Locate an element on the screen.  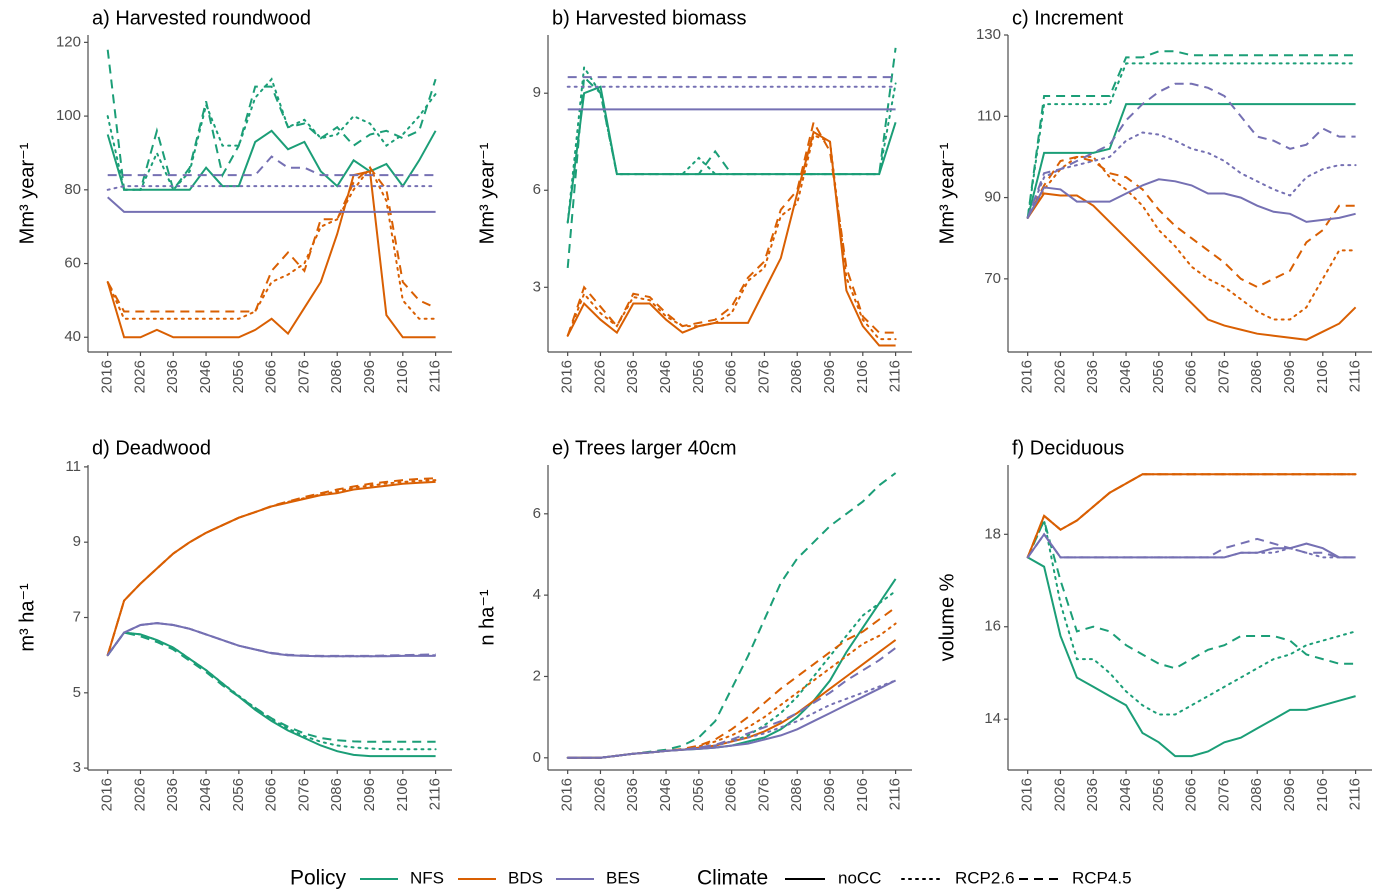
y-axis-label: m³ ha⁻¹ is located at coordinates (27, 617).